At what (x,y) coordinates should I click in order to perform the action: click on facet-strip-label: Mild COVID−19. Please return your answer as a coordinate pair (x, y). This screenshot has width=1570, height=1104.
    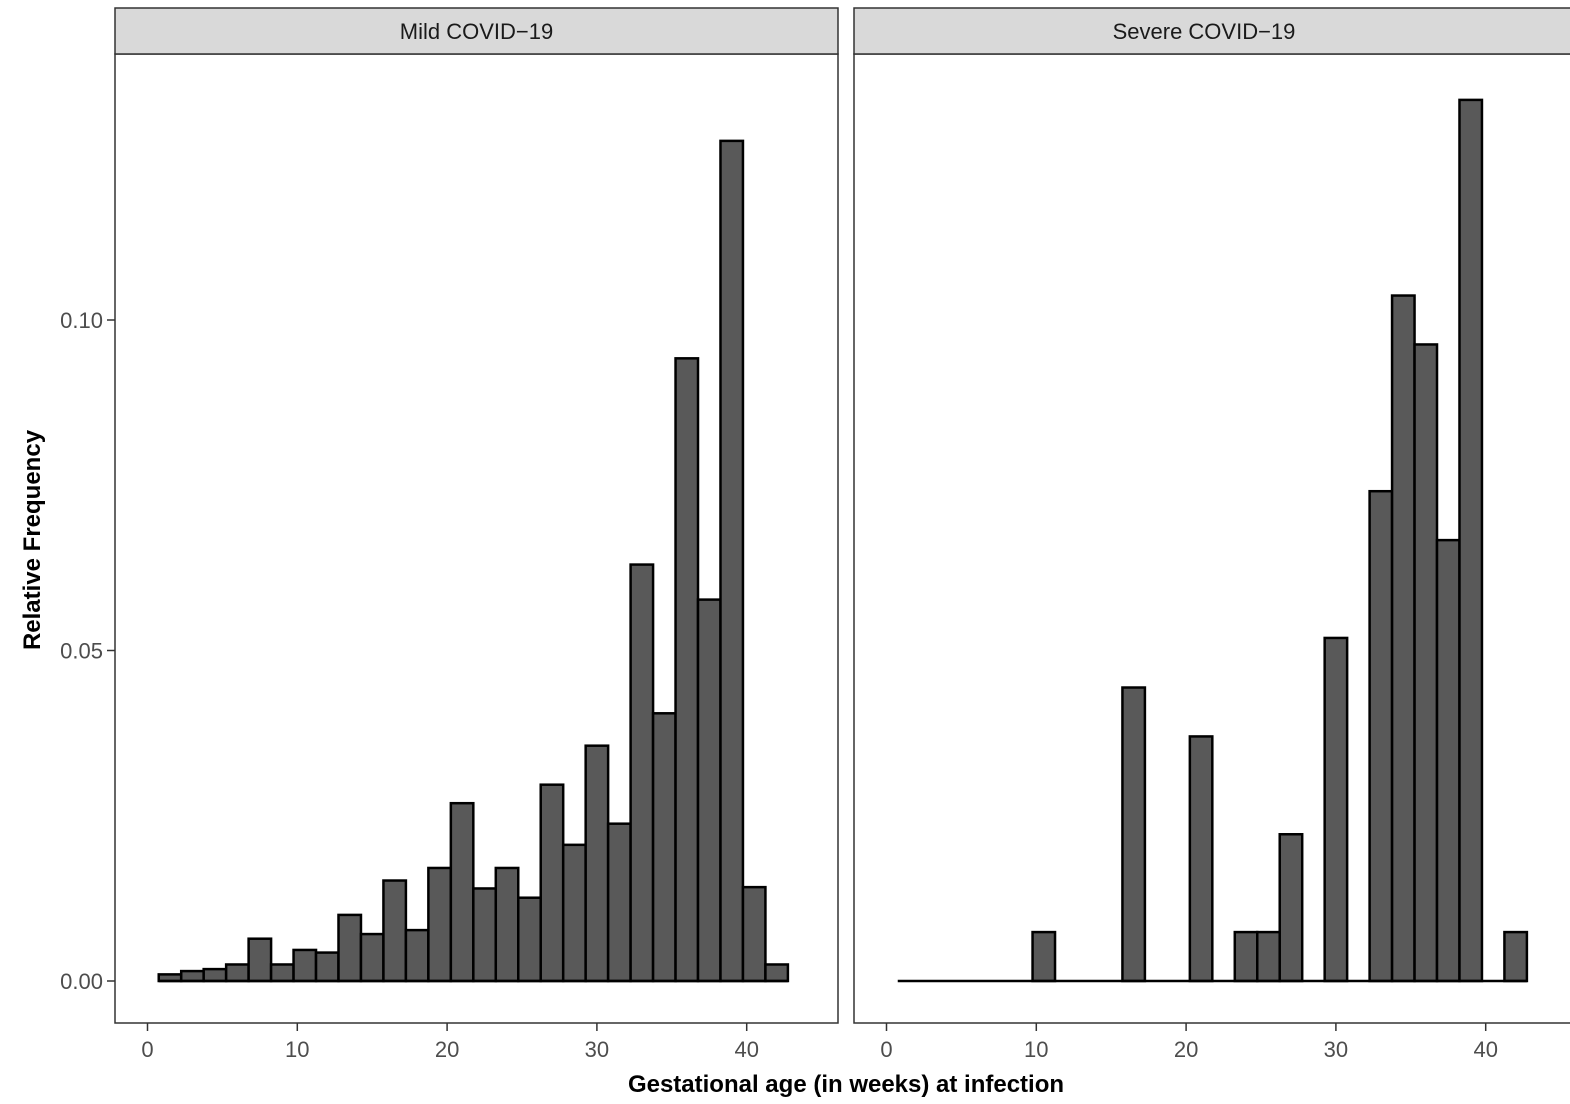
    Looking at the image, I should click on (476, 31).